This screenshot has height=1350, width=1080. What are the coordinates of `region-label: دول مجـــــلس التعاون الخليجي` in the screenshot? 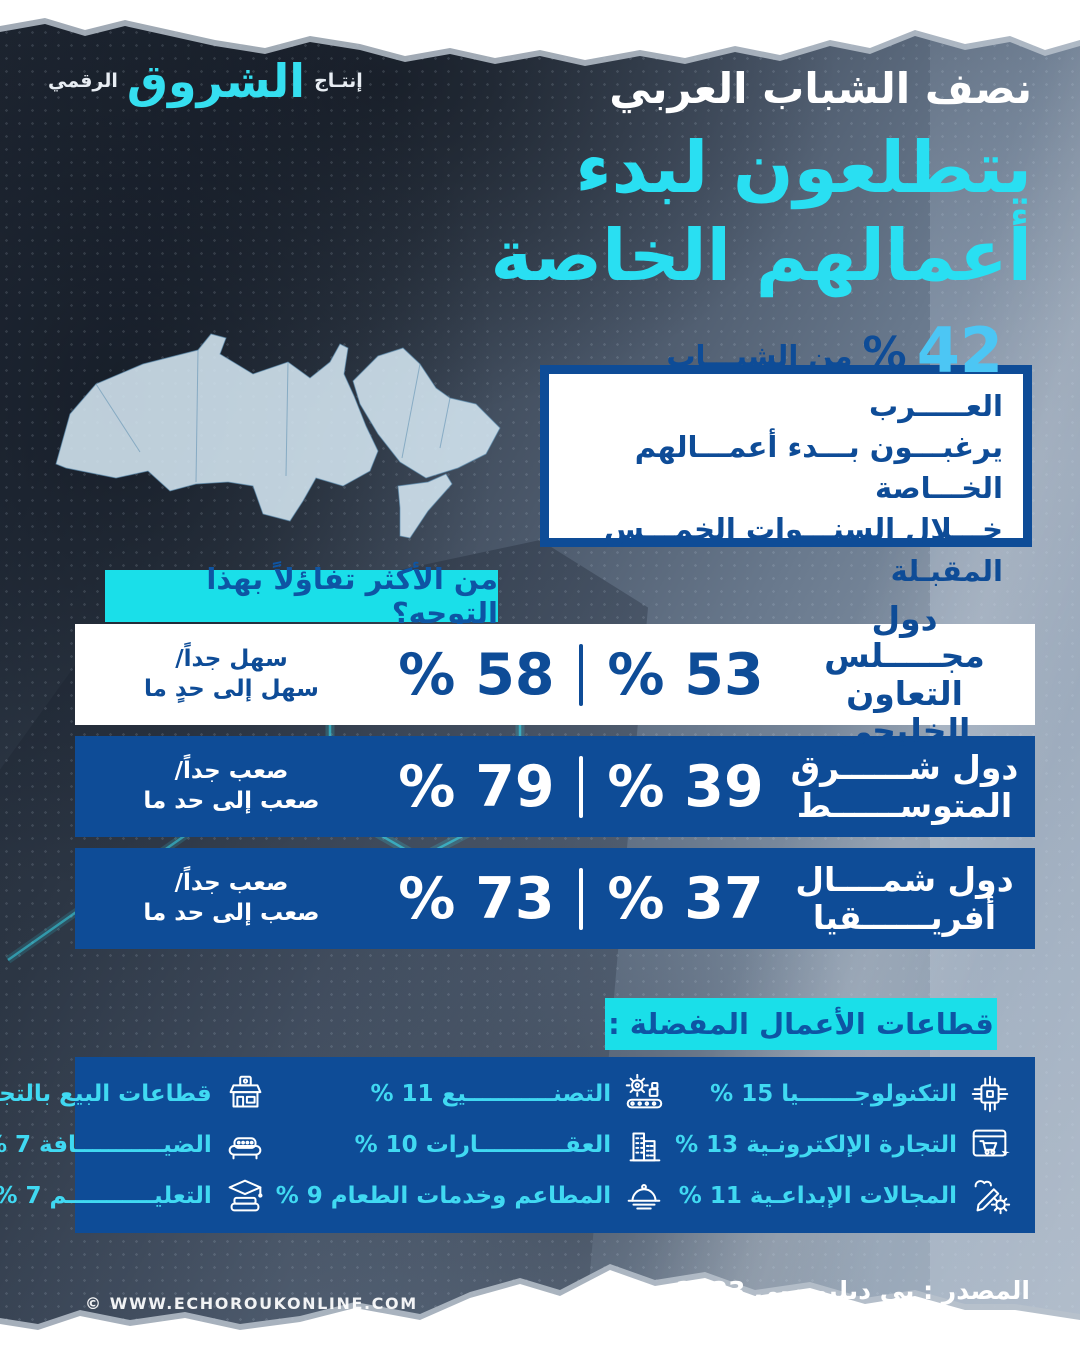 It's located at (904, 674).